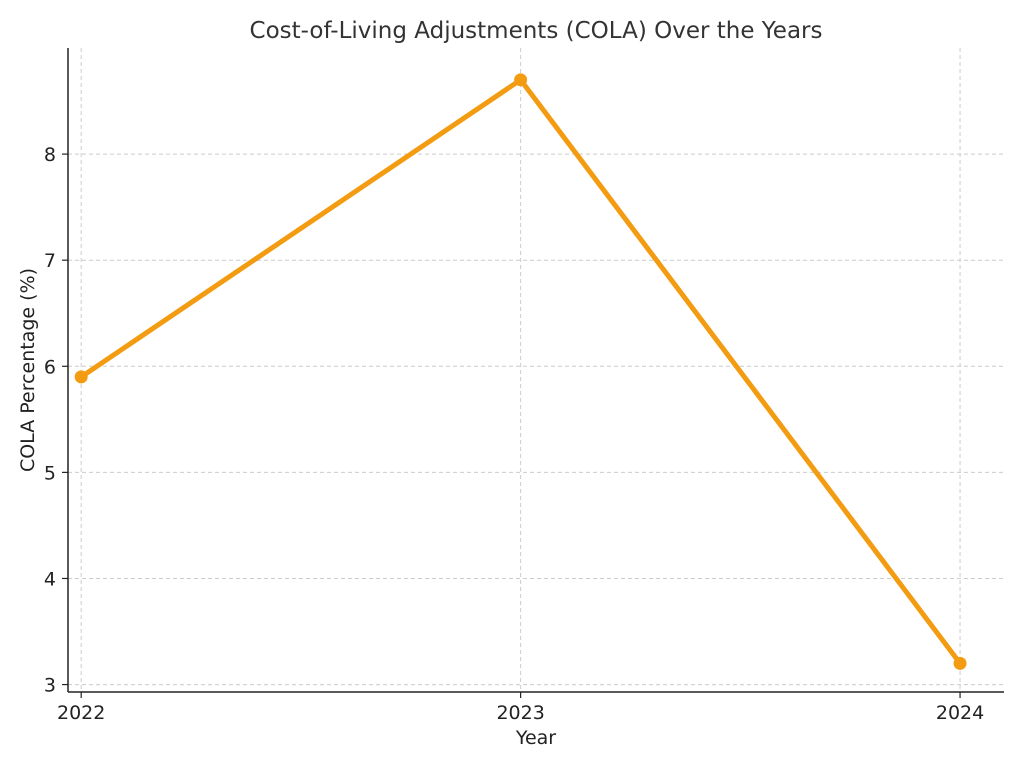  What do you see at coordinates (50, 473) in the screenshot?
I see `y-tick-label: 5` at bounding box center [50, 473].